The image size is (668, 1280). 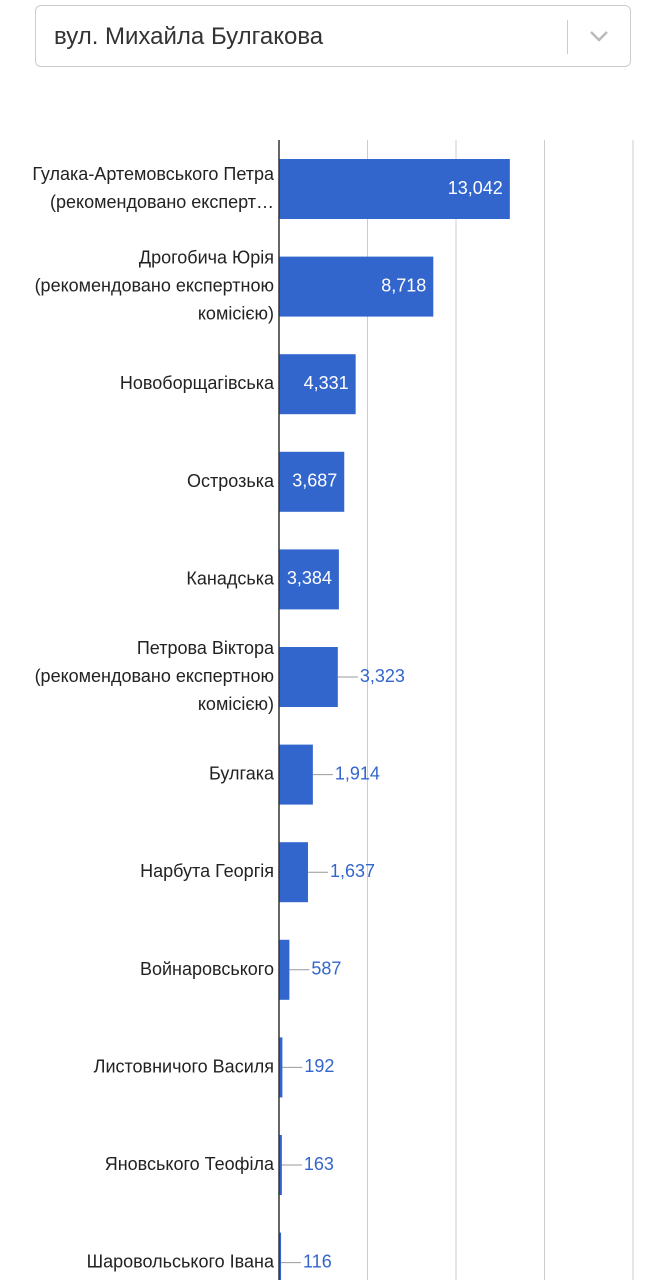 What do you see at coordinates (319, 1164) in the screenshot?
I see `value-label: 163` at bounding box center [319, 1164].